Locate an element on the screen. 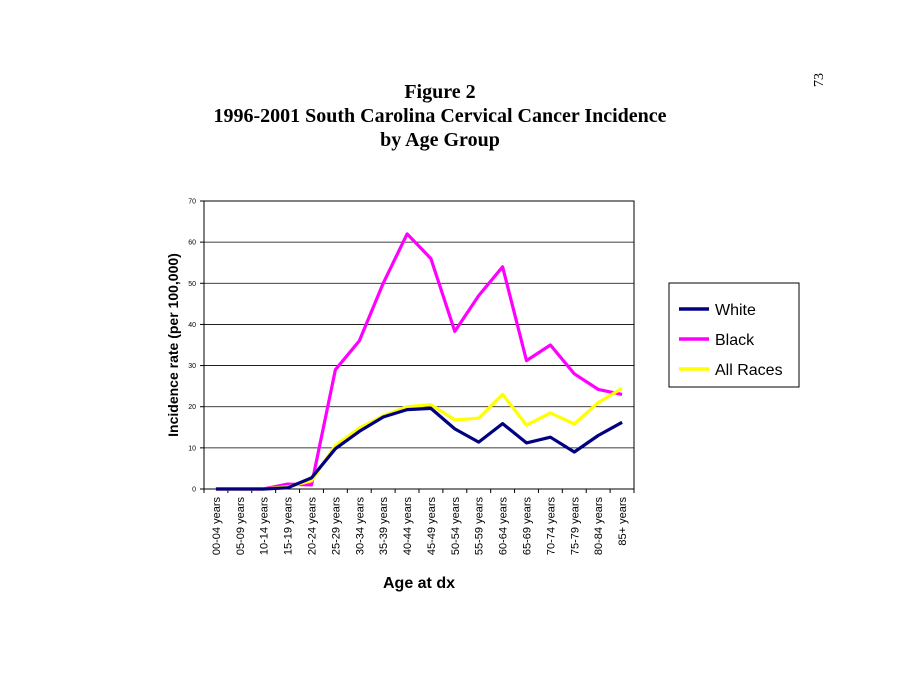 The image size is (900, 695). x-tick-label: 40-44 years is located at coordinates (408, 526).